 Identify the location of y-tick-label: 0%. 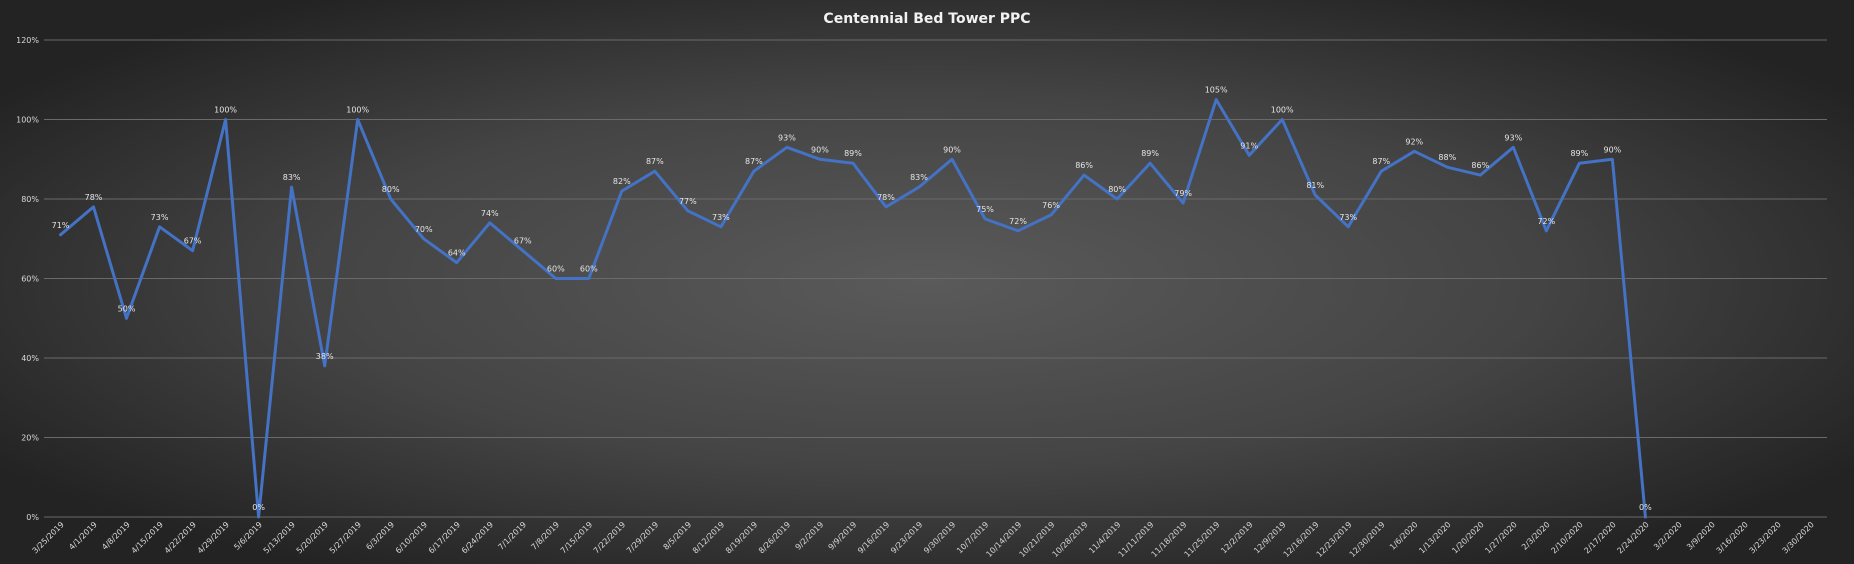
(32, 517).